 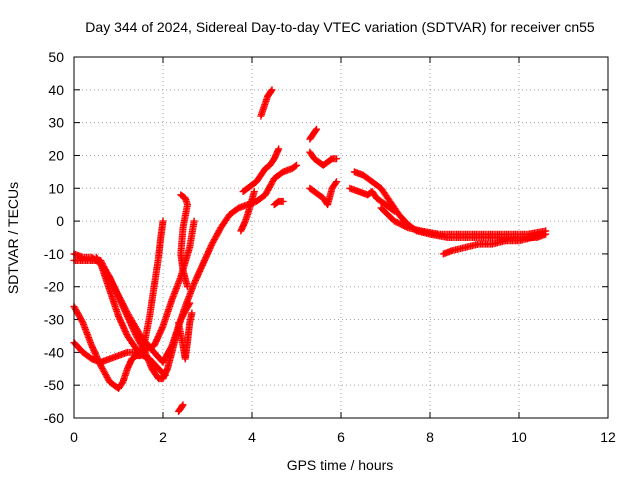 What do you see at coordinates (341, 437) in the screenshot?
I see `x-tick-label: 6` at bounding box center [341, 437].